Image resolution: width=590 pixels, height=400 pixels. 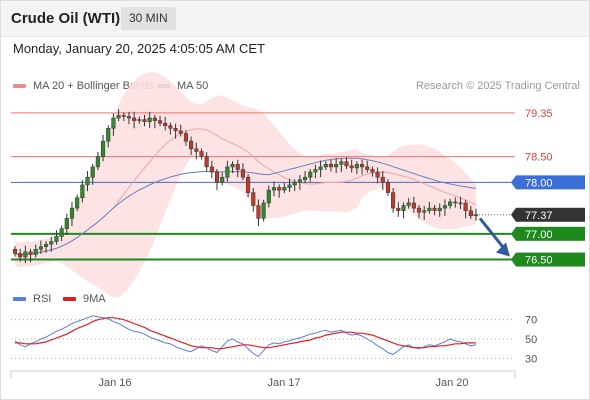 I want to click on rsi-ma-legend-label: 9MA, so click(x=94, y=299).